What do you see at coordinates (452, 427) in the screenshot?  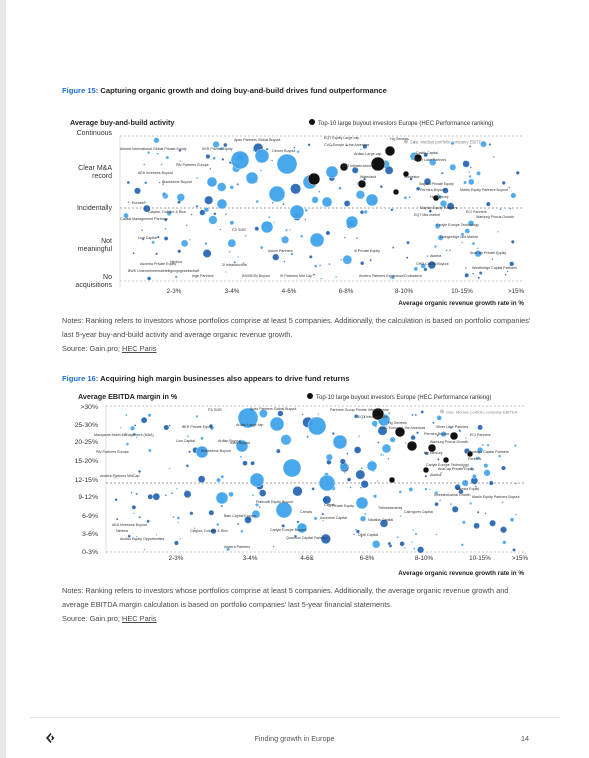 I see `c16-investor-label: Silver Lake Partners` at bounding box center [452, 427].